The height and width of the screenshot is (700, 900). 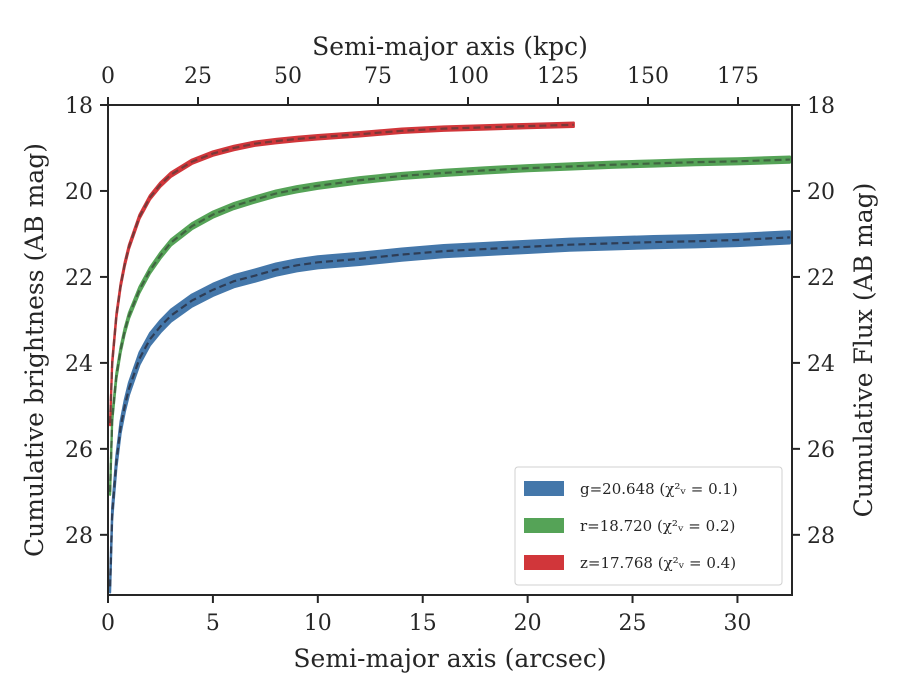 What do you see at coordinates (468, 76) in the screenshot?
I see `x-top-tick-label: 100` at bounding box center [468, 76].